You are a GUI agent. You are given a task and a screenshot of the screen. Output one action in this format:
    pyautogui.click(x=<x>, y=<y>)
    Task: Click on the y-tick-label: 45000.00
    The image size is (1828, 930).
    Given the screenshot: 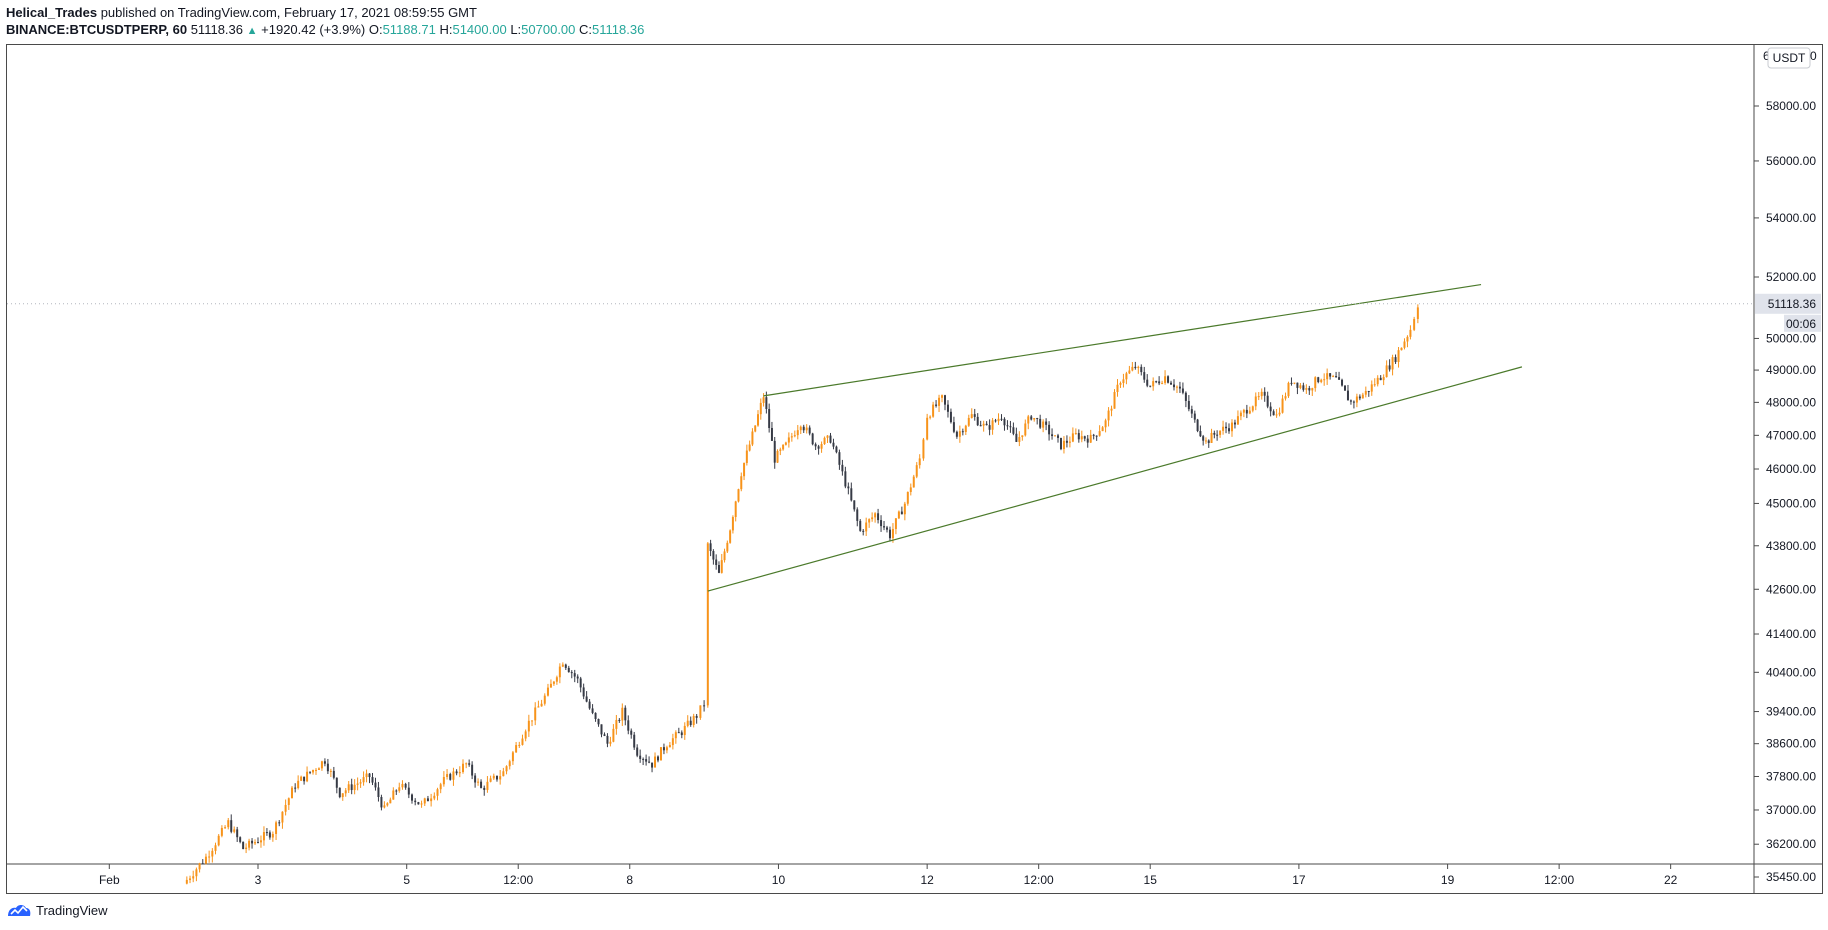 What is the action you would take?
    pyautogui.click(x=1791, y=503)
    